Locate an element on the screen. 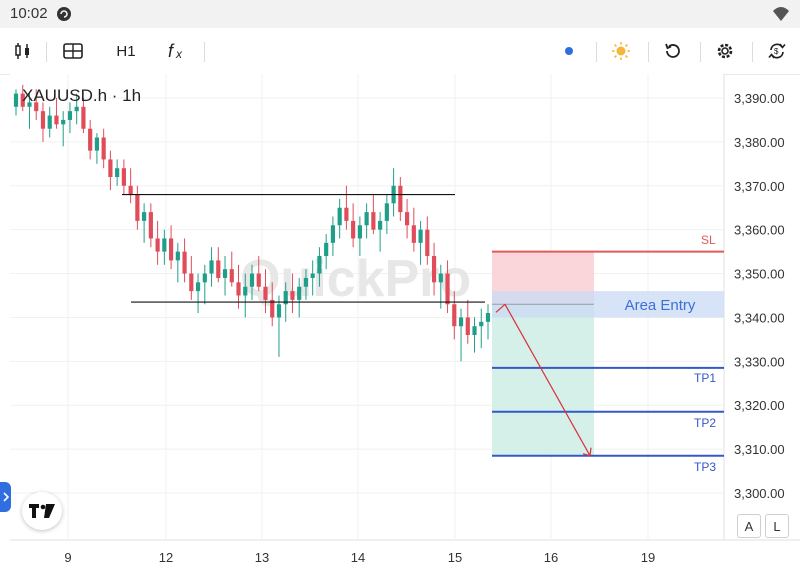  auto-scale-button: A is located at coordinates (749, 526).